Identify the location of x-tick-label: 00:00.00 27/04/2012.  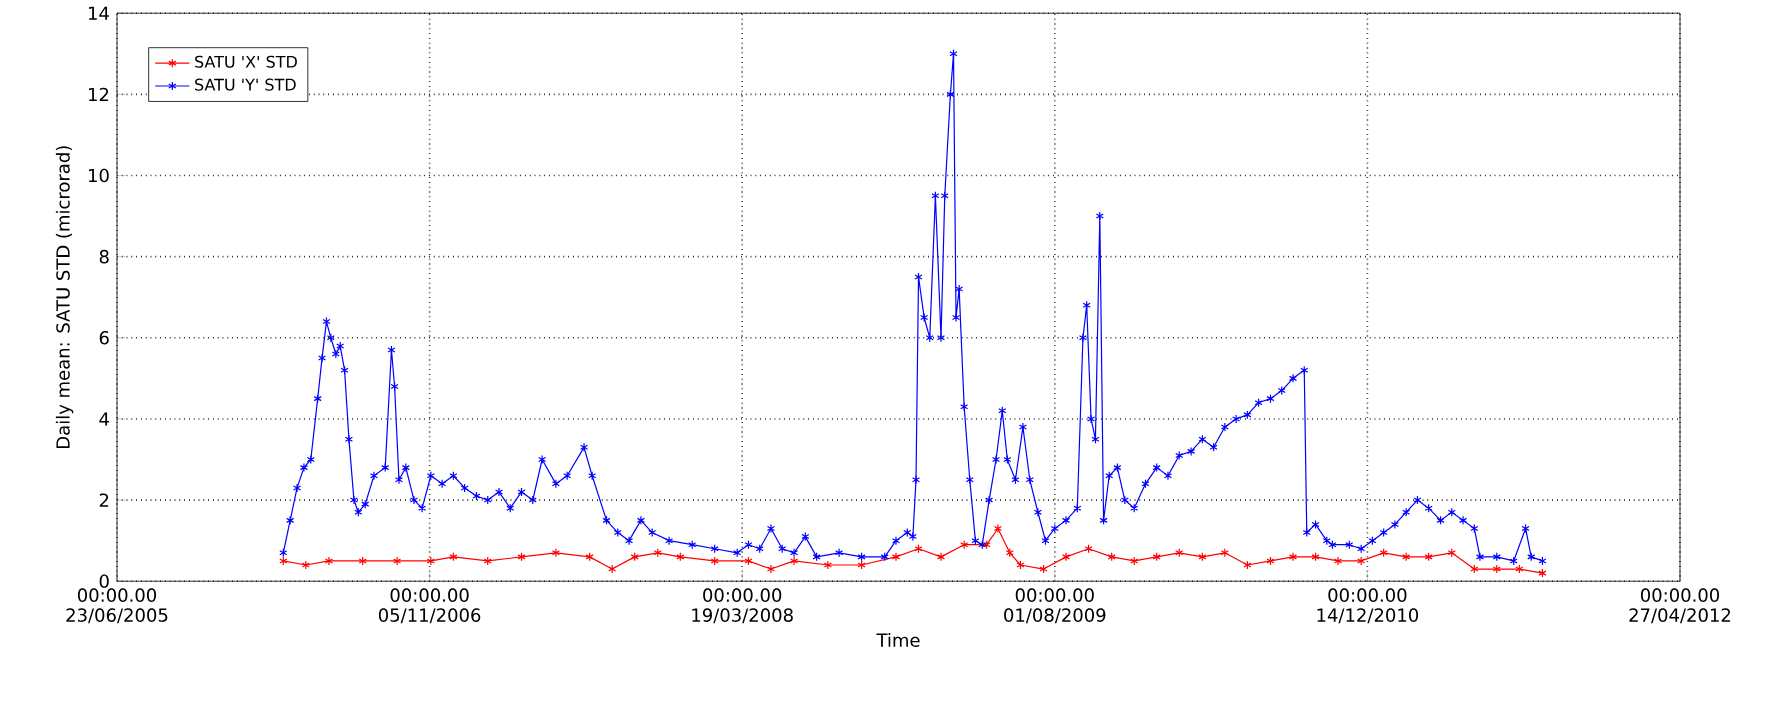
(1680, 606).